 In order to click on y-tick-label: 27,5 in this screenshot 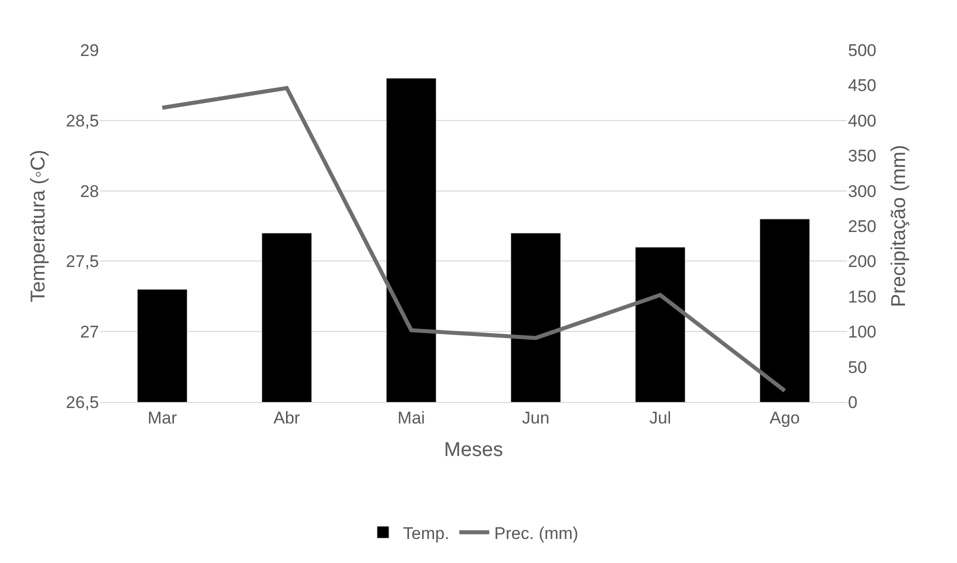, I will do `click(82, 262)`.